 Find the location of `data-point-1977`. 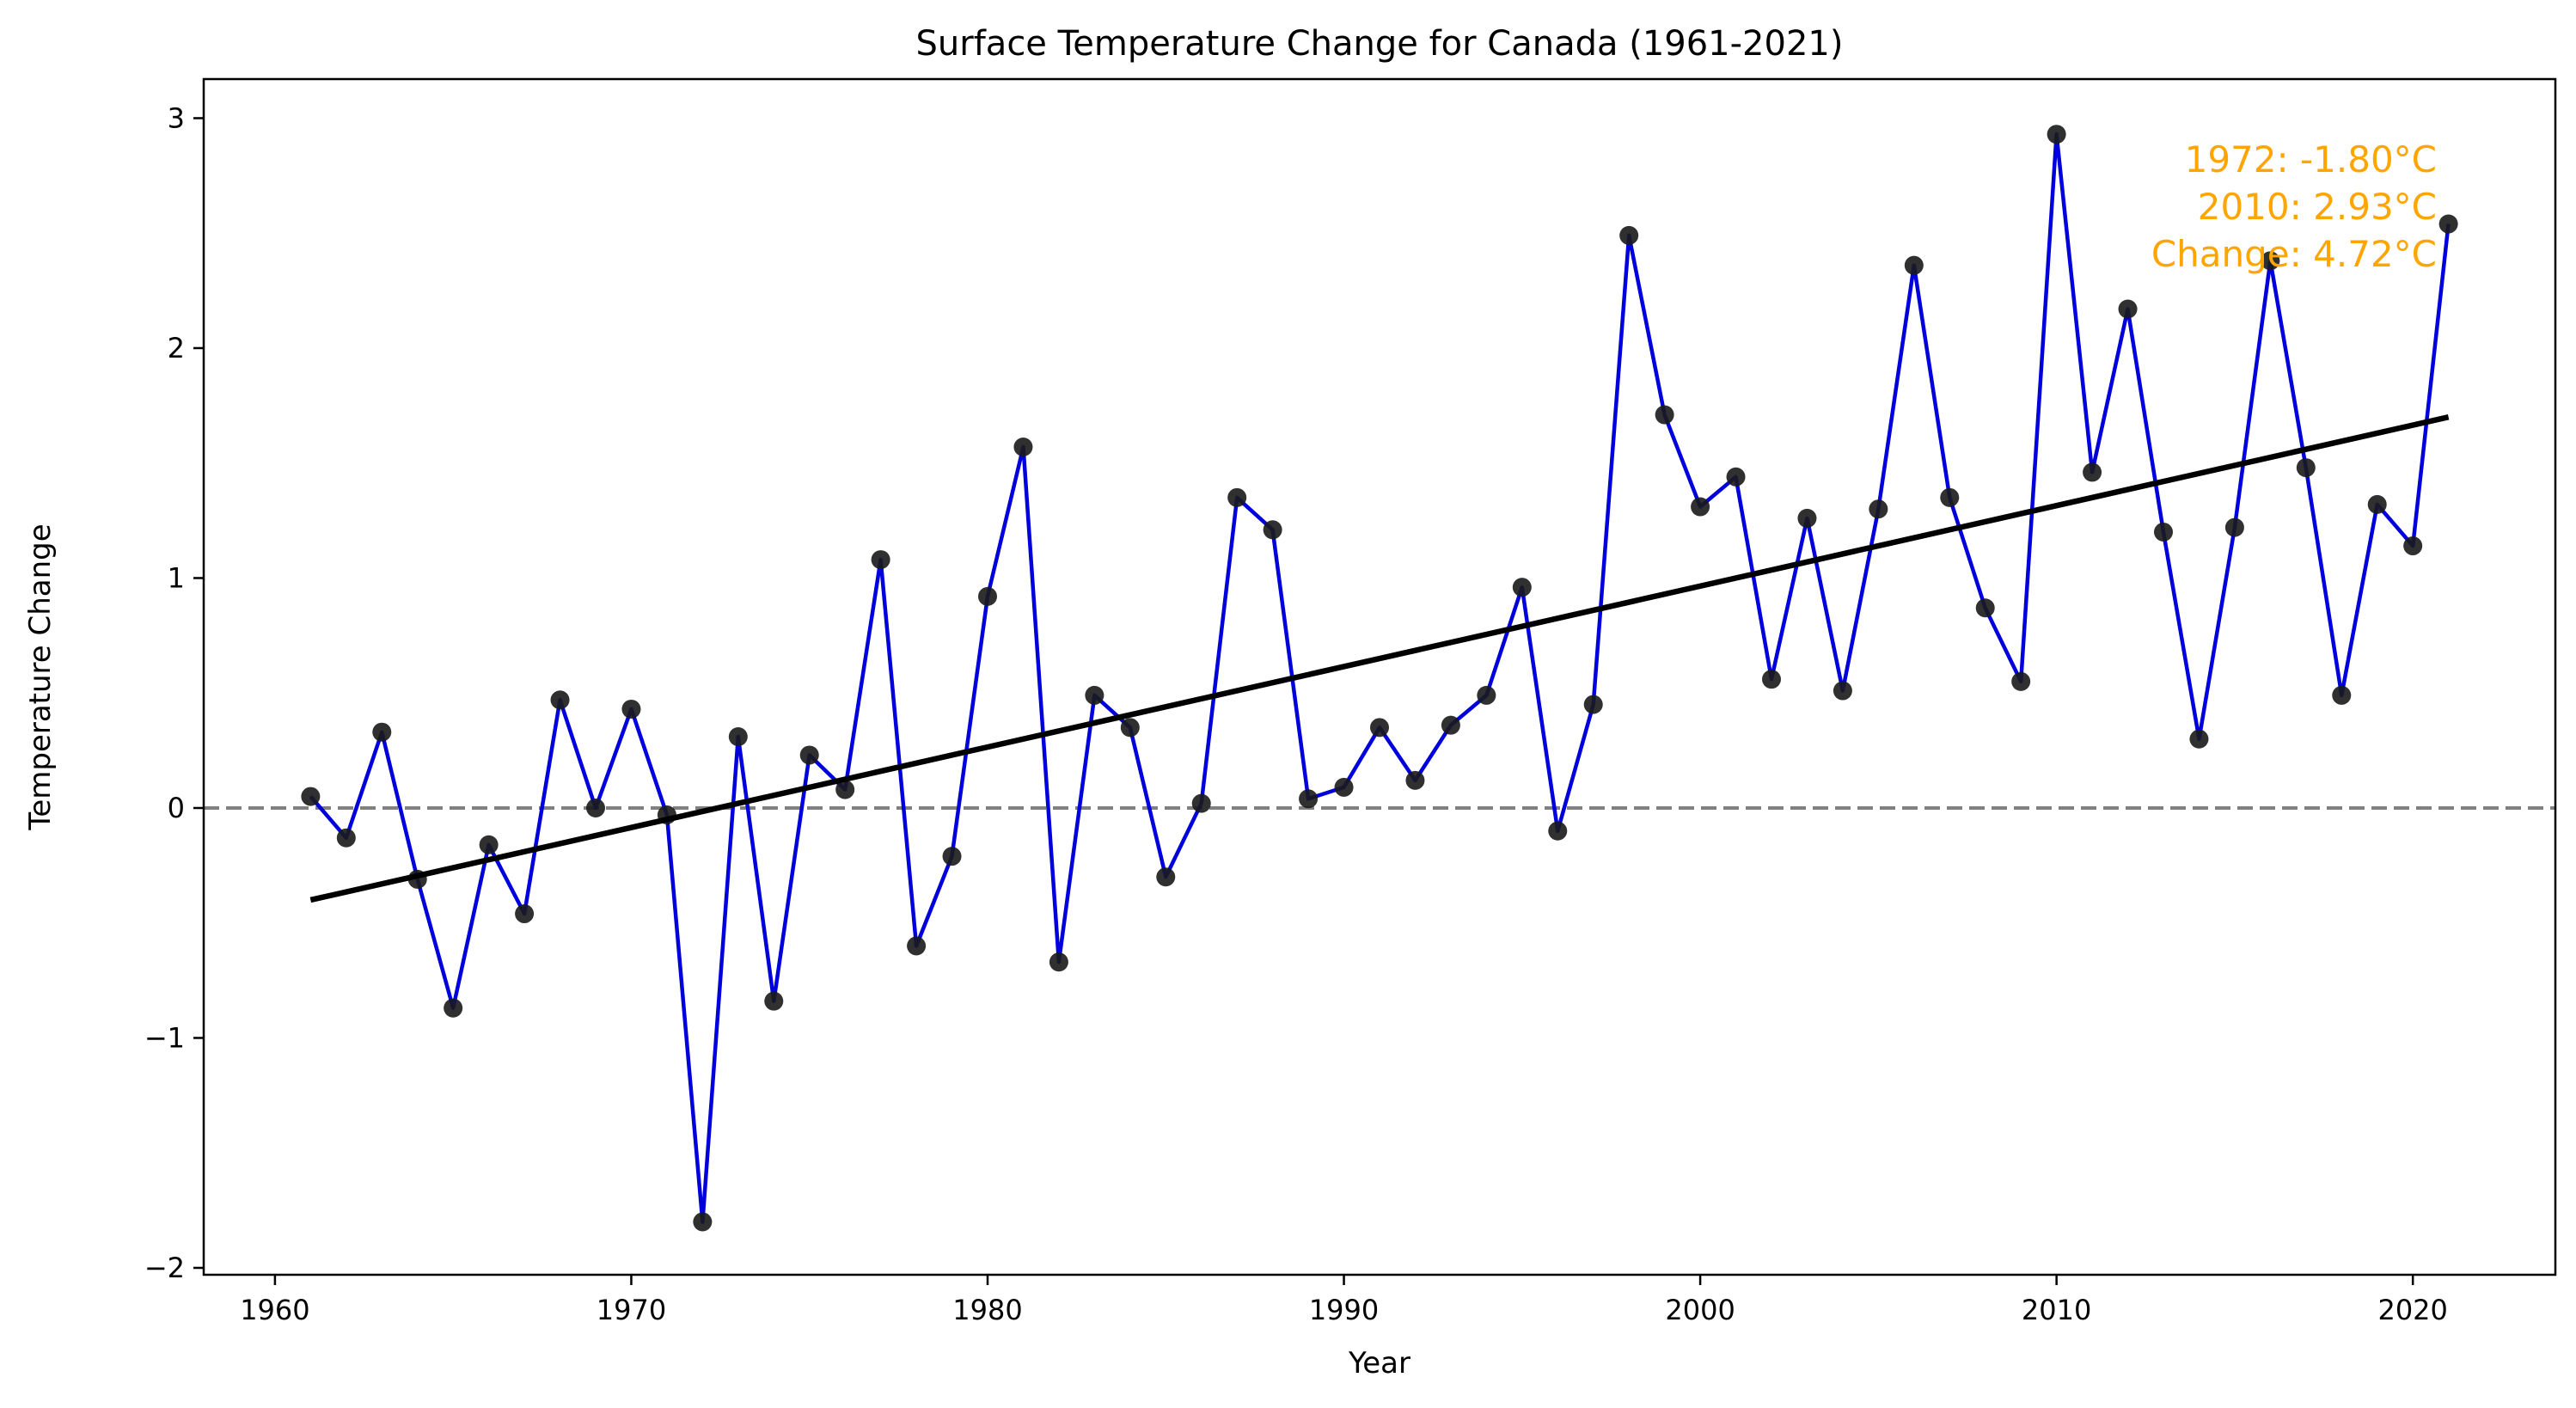

data-point-1977 is located at coordinates (880, 560).